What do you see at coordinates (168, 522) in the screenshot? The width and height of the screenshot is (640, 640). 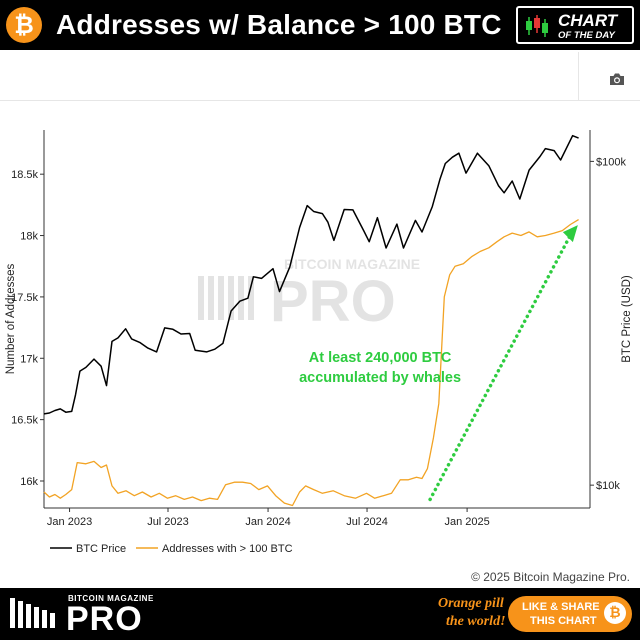 I see `x-tick-label: Jul 2023` at bounding box center [168, 522].